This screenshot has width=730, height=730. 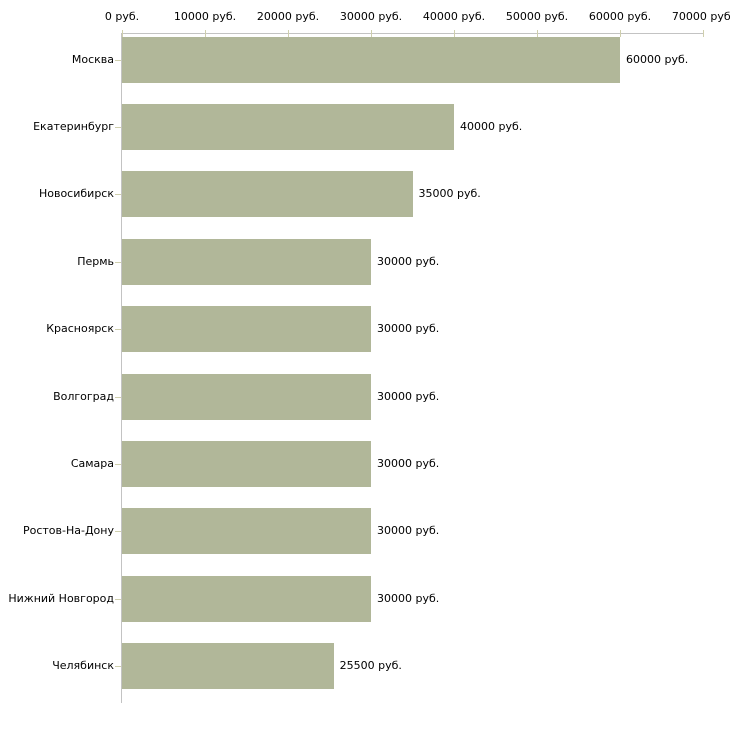 I want to click on bar-row: Новосибирск 35000 руб., so click(x=365, y=201).